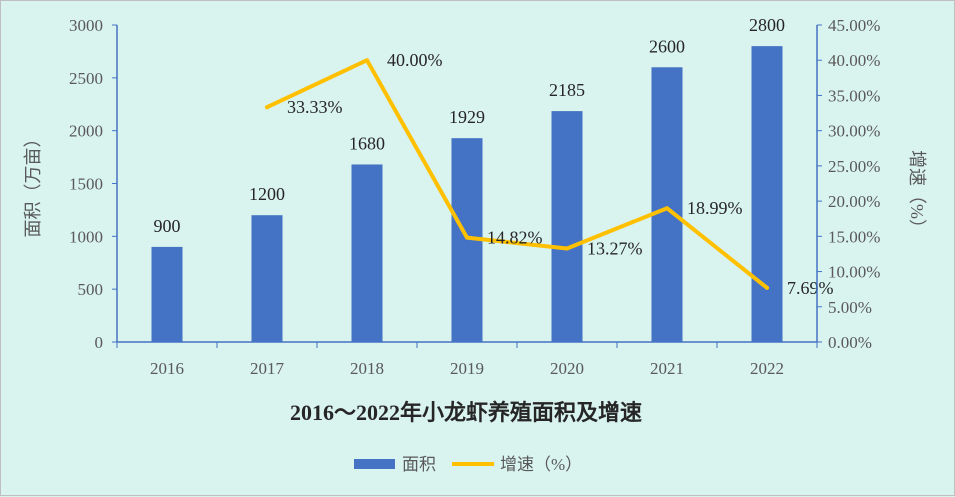 The width and height of the screenshot is (955, 497). Describe the element at coordinates (367, 368) in the screenshot. I see `x-tick-label: 2018` at that location.